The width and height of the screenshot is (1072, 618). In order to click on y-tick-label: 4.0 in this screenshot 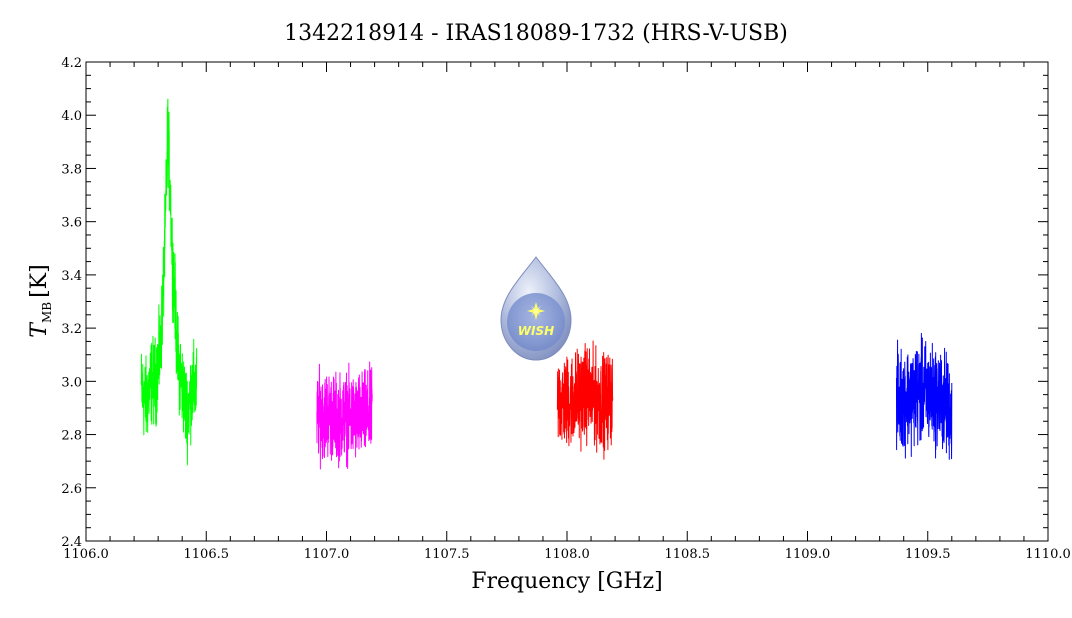, I will do `click(71, 116)`.